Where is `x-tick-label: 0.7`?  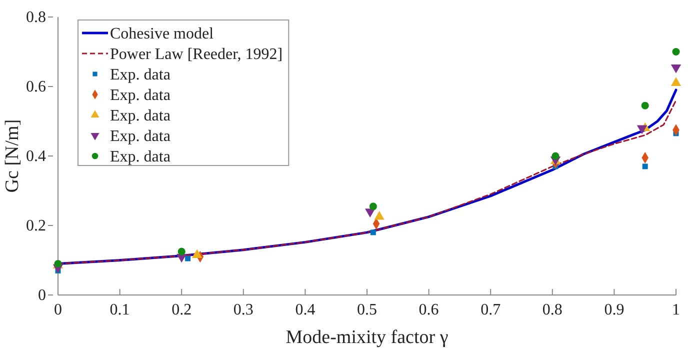 x-tick-label: 0.7 is located at coordinates (490, 309).